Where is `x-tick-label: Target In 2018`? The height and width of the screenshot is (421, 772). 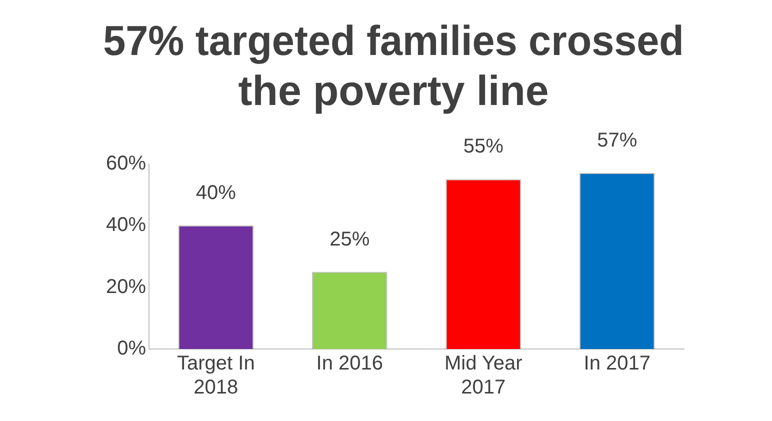 x-tick-label: Target In 2018 is located at coordinates (215, 375).